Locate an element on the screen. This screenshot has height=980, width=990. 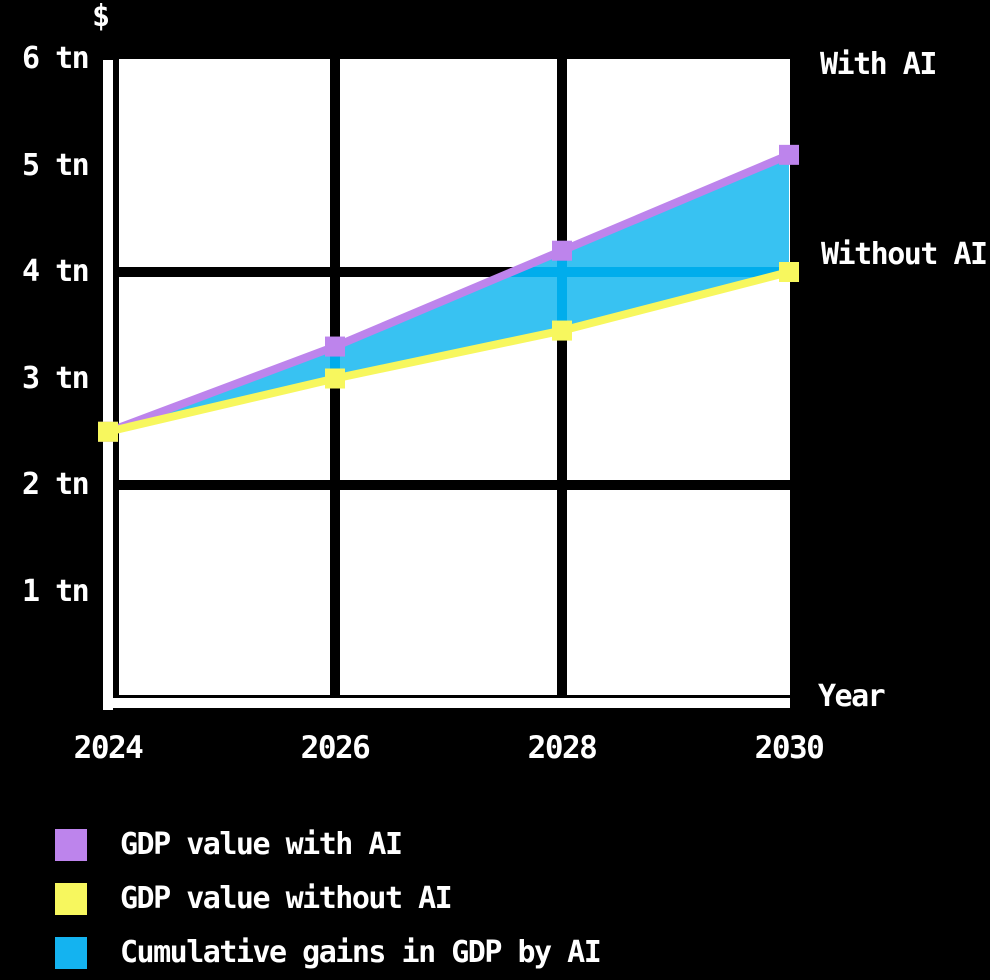
x-tick-label-2026: 2026 is located at coordinates (335, 748).